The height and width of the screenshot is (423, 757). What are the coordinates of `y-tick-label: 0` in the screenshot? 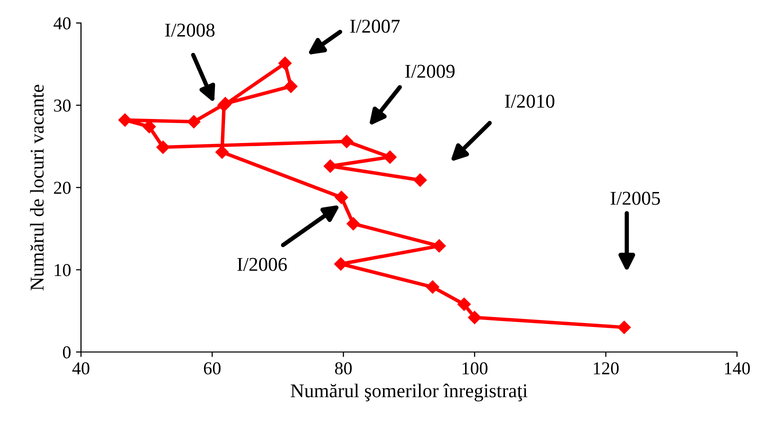 It's located at (66, 352).